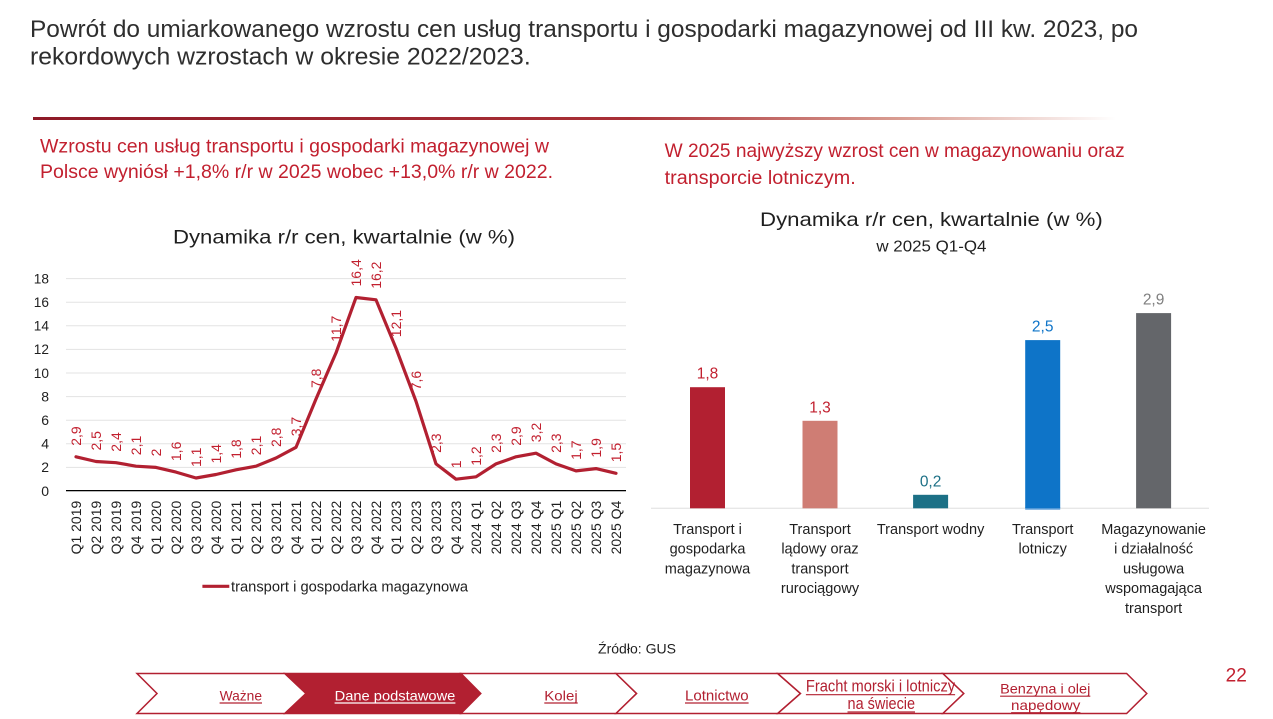 This screenshot has width=1273, height=719. I want to click on svg-text: Q2 2019, so click(96, 527).